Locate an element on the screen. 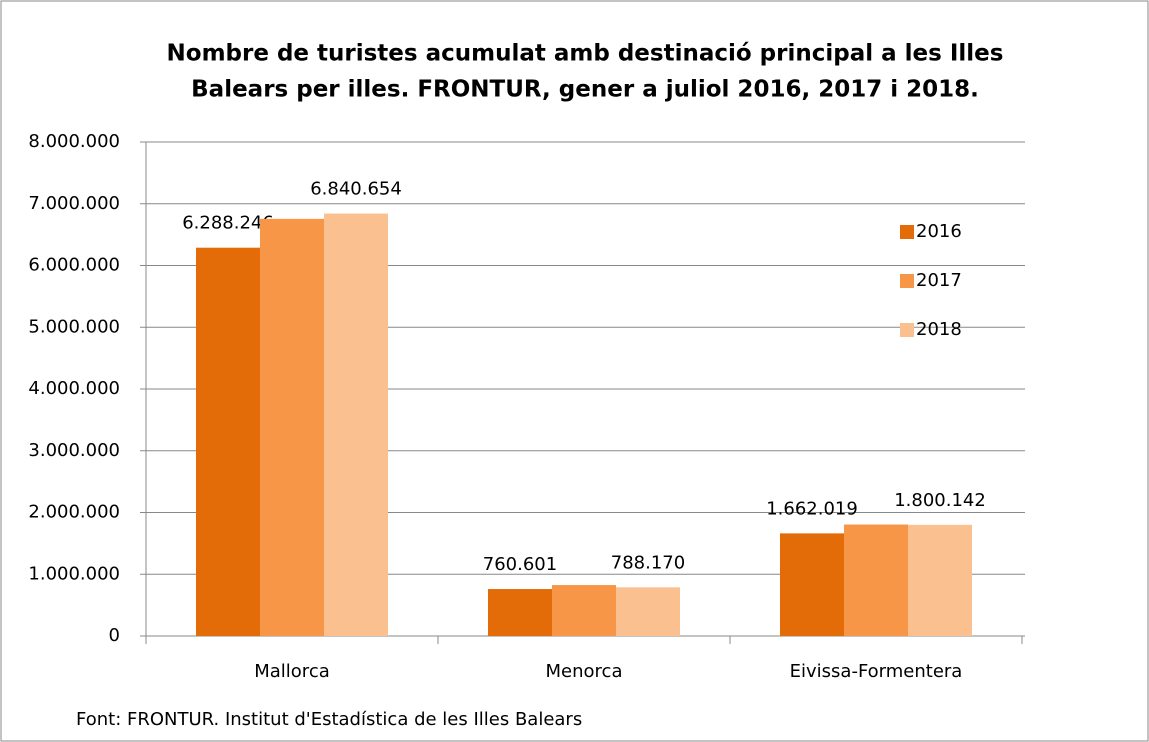 The height and width of the screenshot is (742, 1149). y-tick-label: 7.000.000 is located at coordinates (74, 203).